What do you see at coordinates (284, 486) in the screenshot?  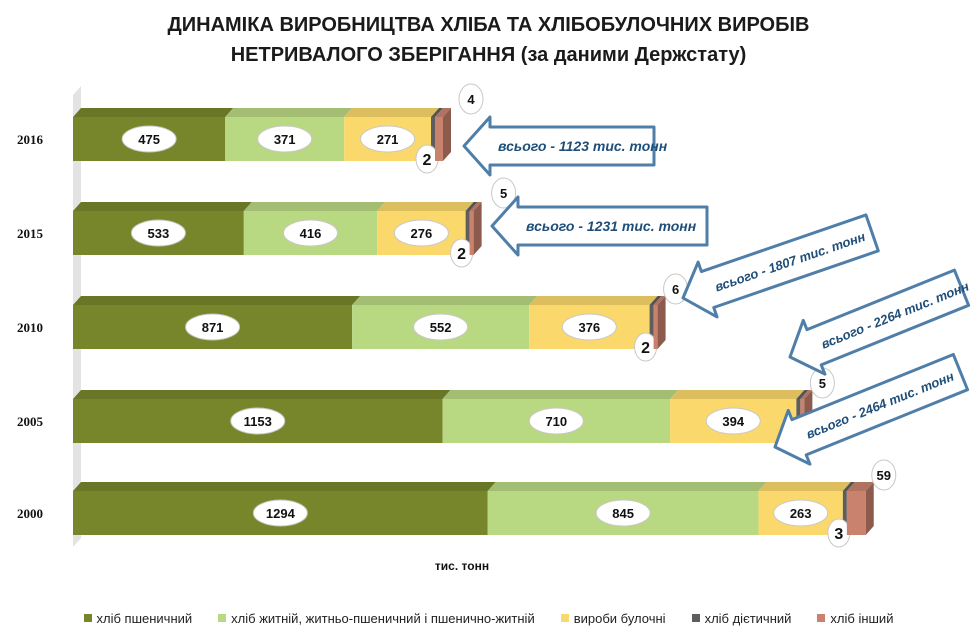 I see `bar-top-2000-s0` at bounding box center [284, 486].